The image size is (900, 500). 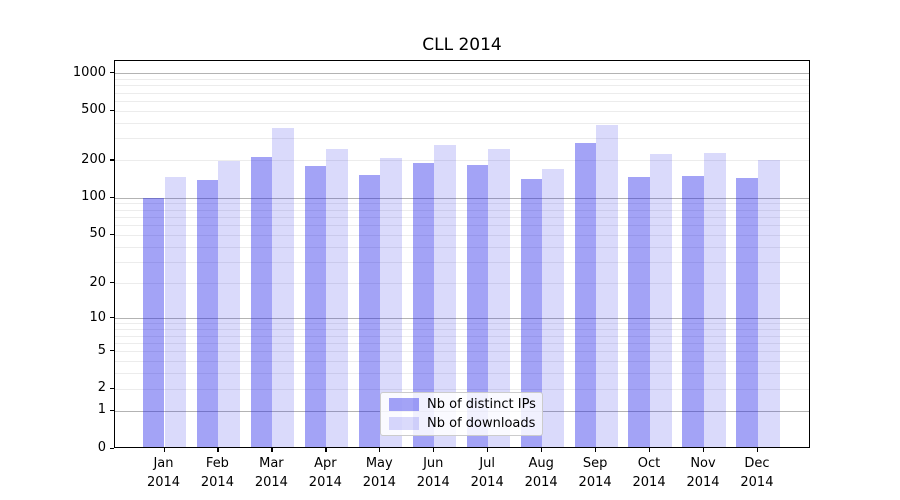 I want to click on x-label-month: Feb, so click(x=217, y=463).